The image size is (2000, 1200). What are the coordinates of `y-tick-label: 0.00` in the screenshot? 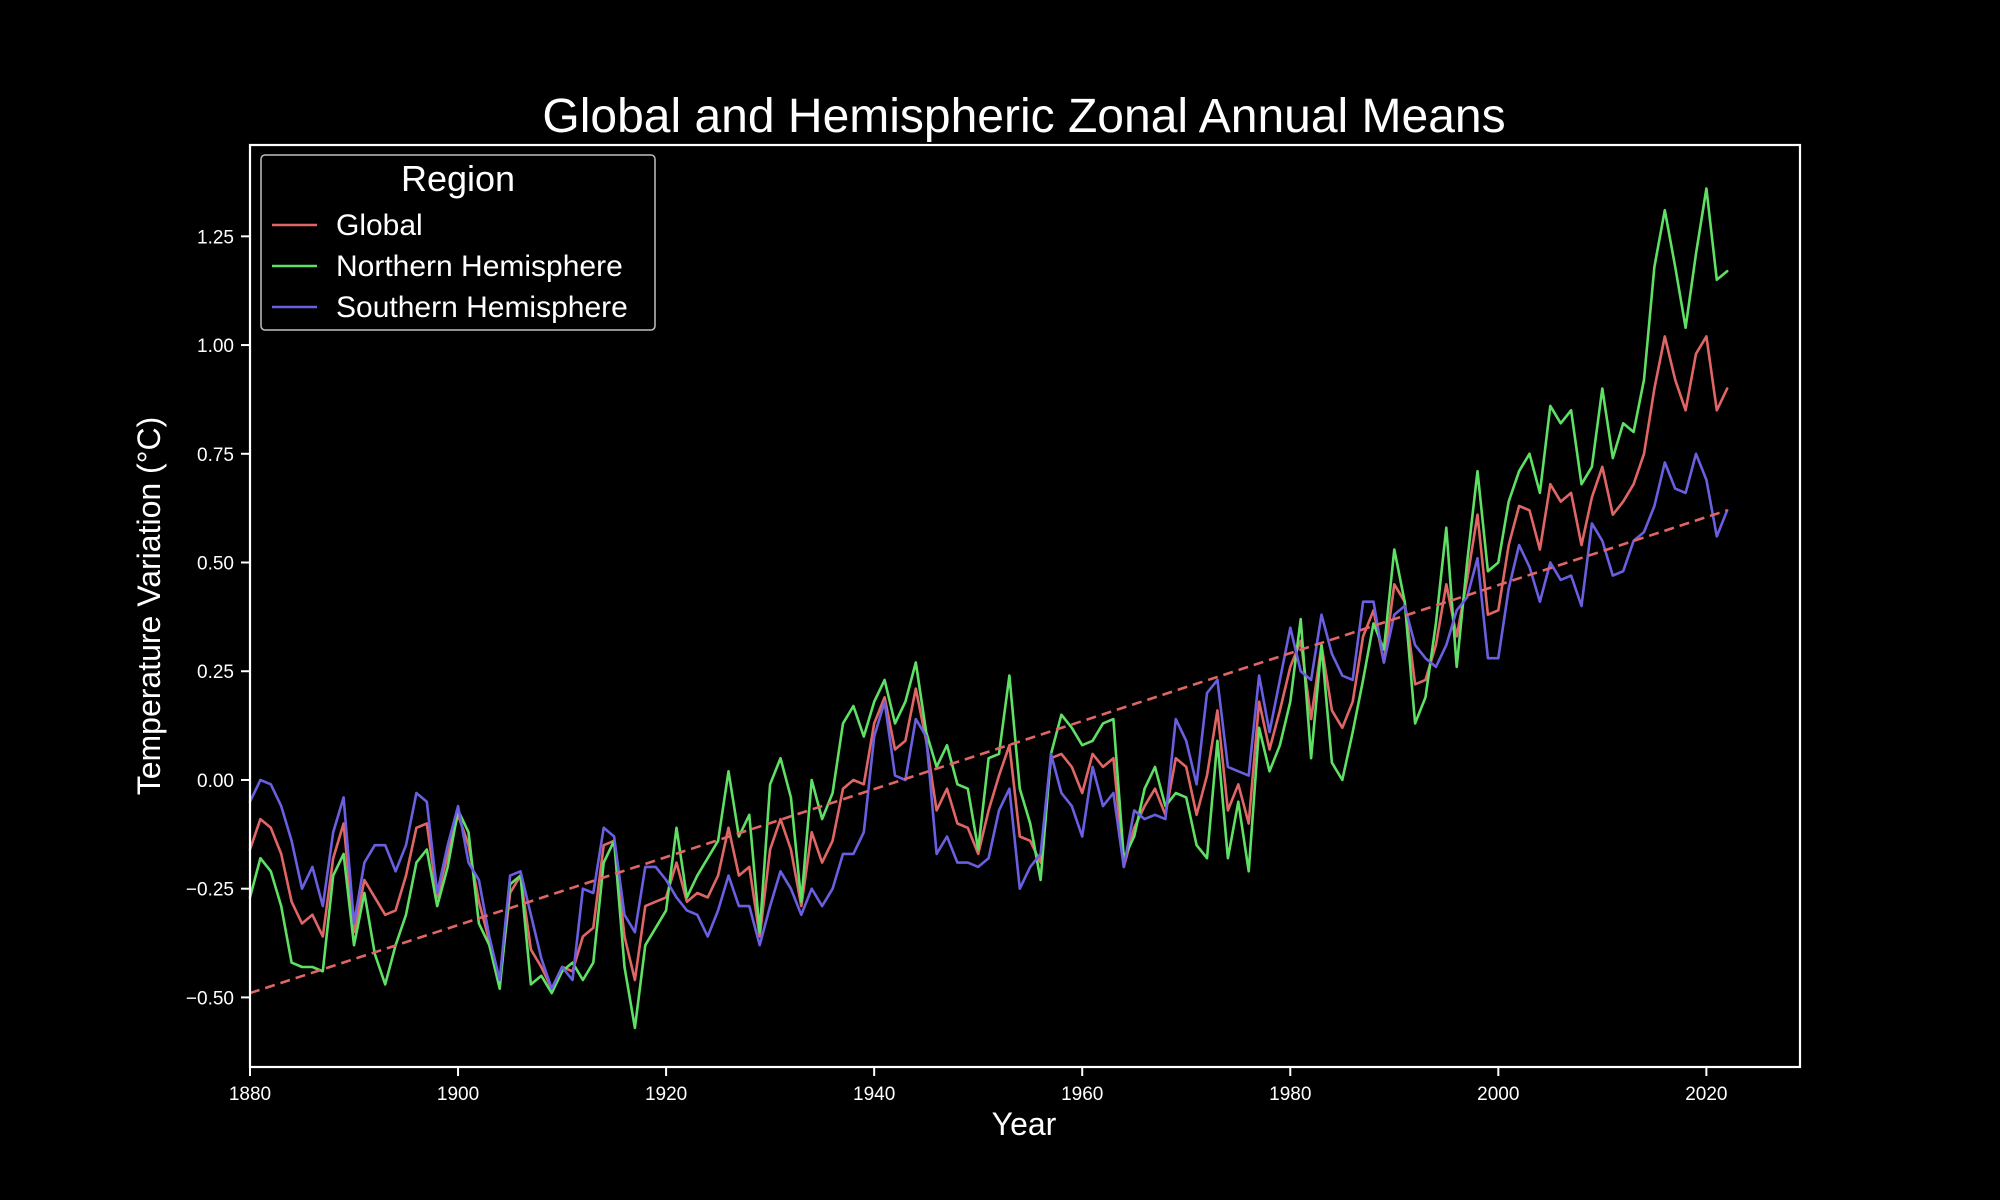 It's located at (215, 781).